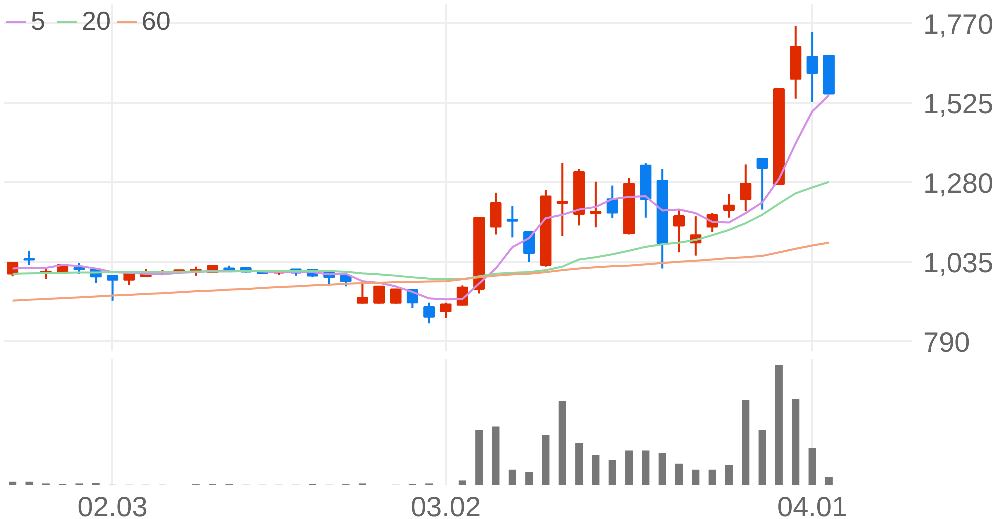 The height and width of the screenshot is (519, 996). What do you see at coordinates (813, 505) in the screenshot?
I see `x-tick-label: 04.01` at bounding box center [813, 505].